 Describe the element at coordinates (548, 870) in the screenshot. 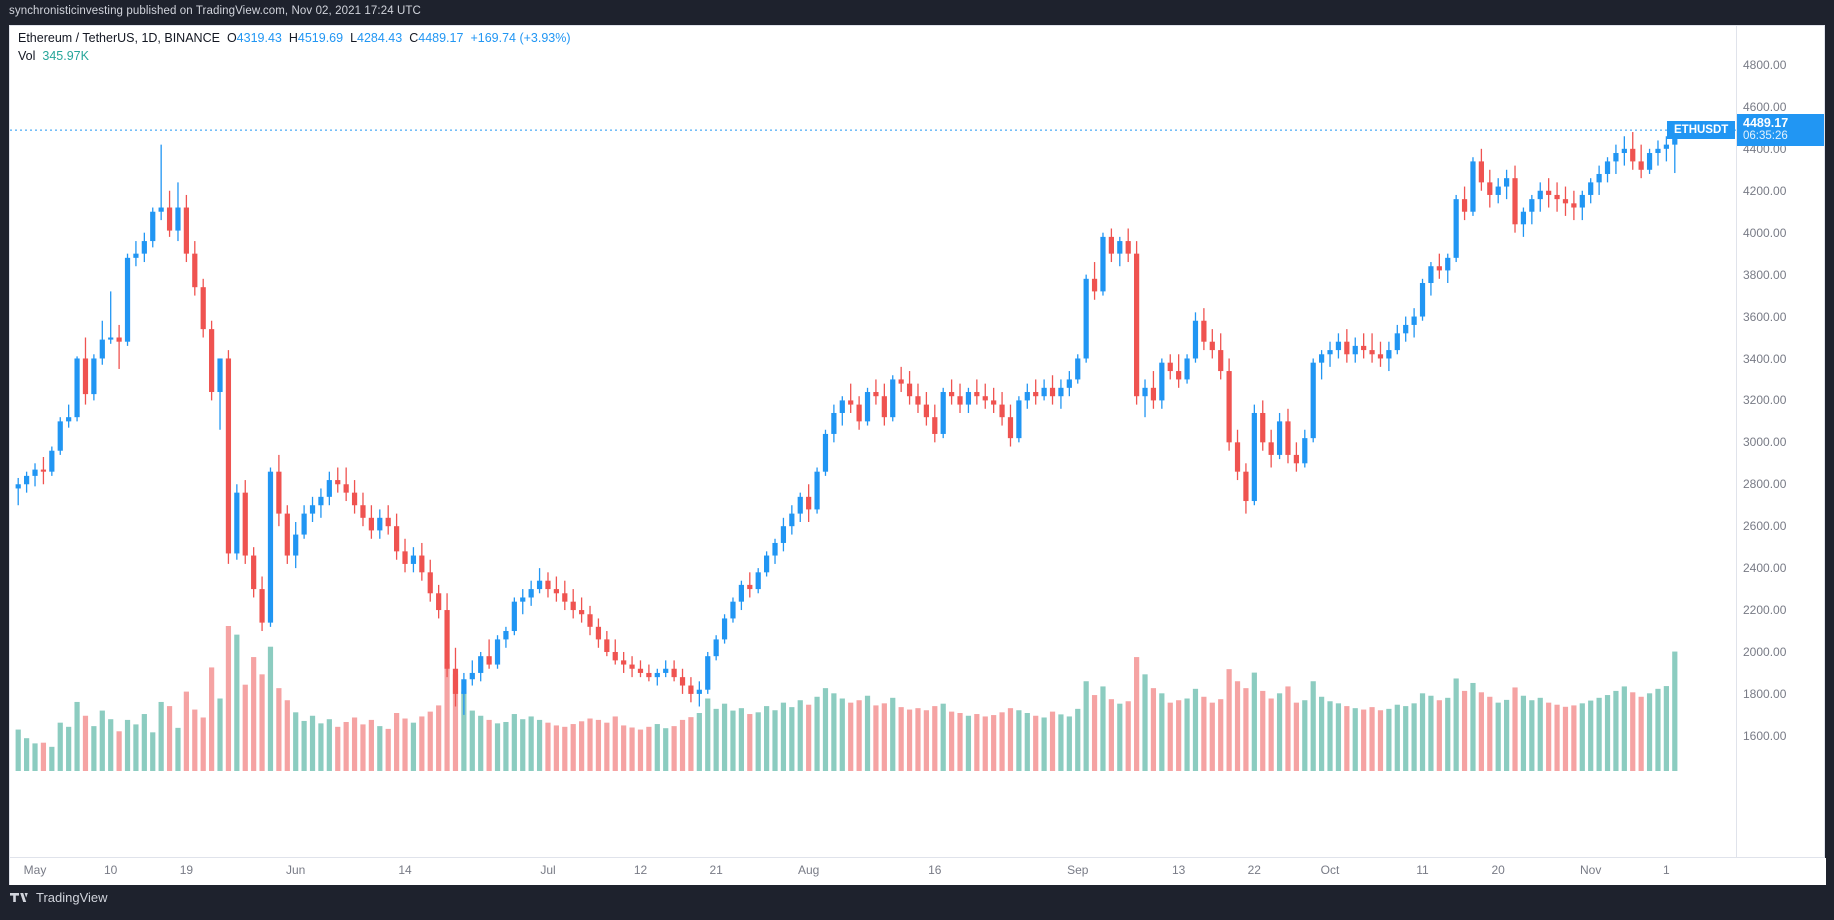

I see `time-tick-Jul: Jul` at that location.